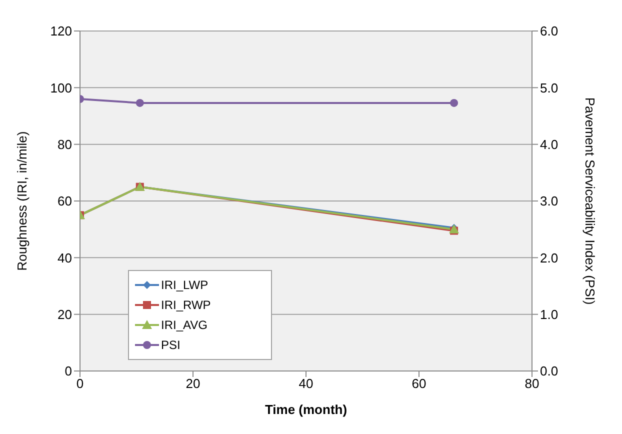 The height and width of the screenshot is (434, 622). What do you see at coordinates (65, 258) in the screenshot?
I see `y-tick-label: 40` at bounding box center [65, 258].